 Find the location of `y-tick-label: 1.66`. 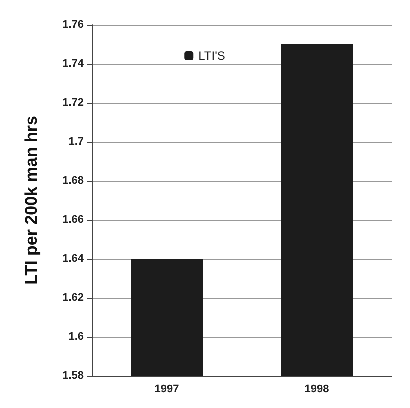

y-tick-label: 1.66 is located at coordinates (73, 220).